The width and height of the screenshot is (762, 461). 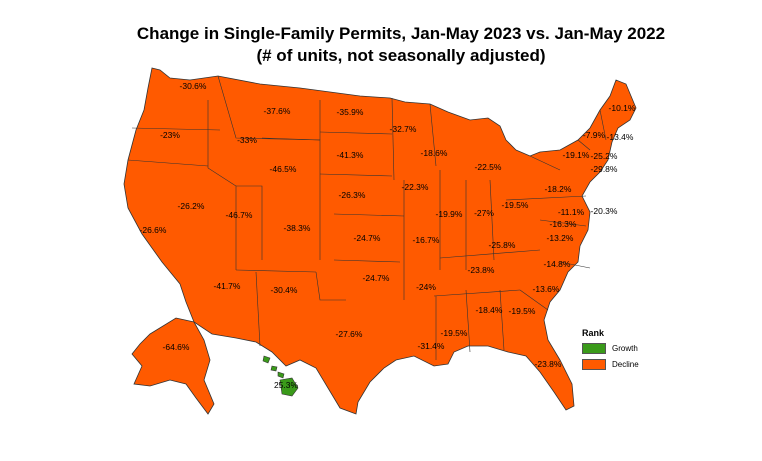 What do you see at coordinates (489, 310) in the screenshot?
I see `state-value-label: -18.4%` at bounding box center [489, 310].